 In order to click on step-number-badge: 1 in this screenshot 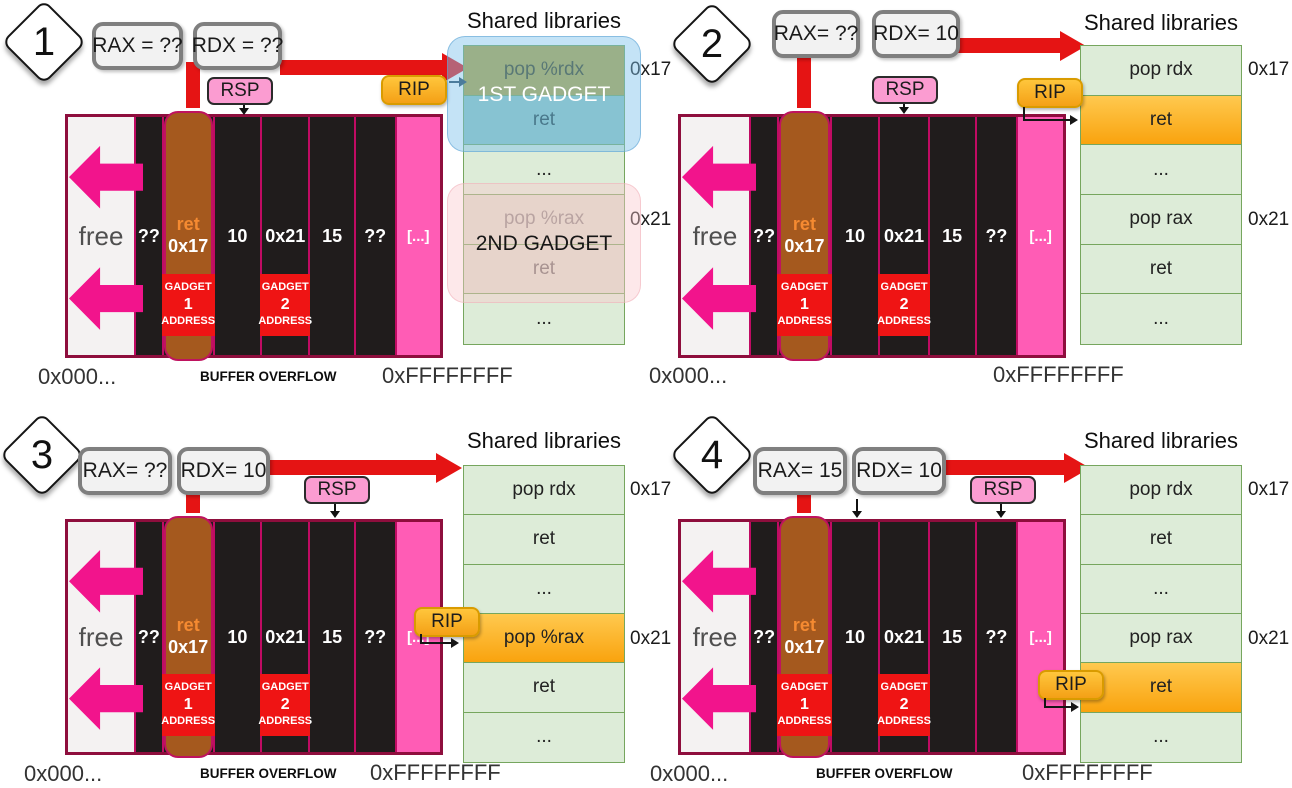, I will do `click(44, 42)`.